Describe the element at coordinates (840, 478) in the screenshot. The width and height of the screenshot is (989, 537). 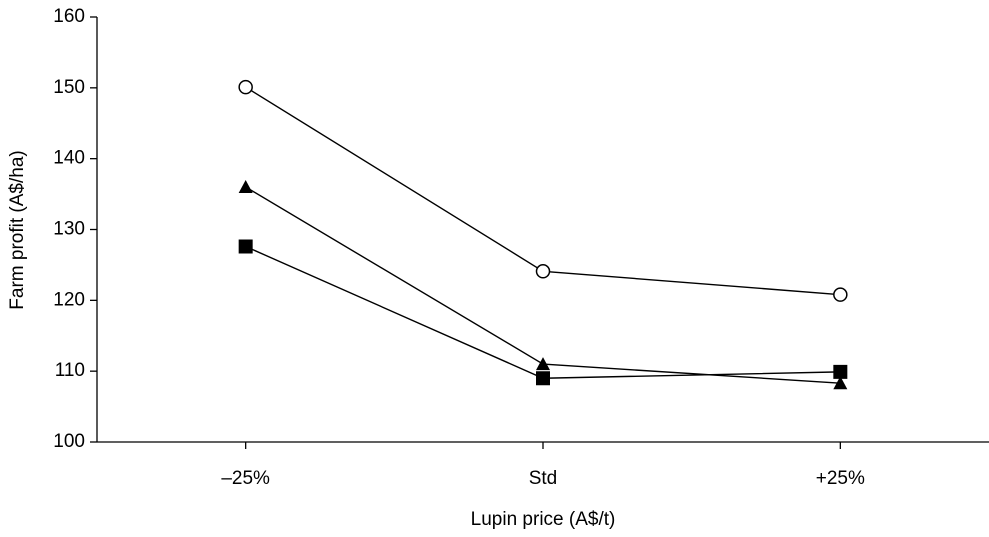
I see `x-tick-label: +25%` at that location.